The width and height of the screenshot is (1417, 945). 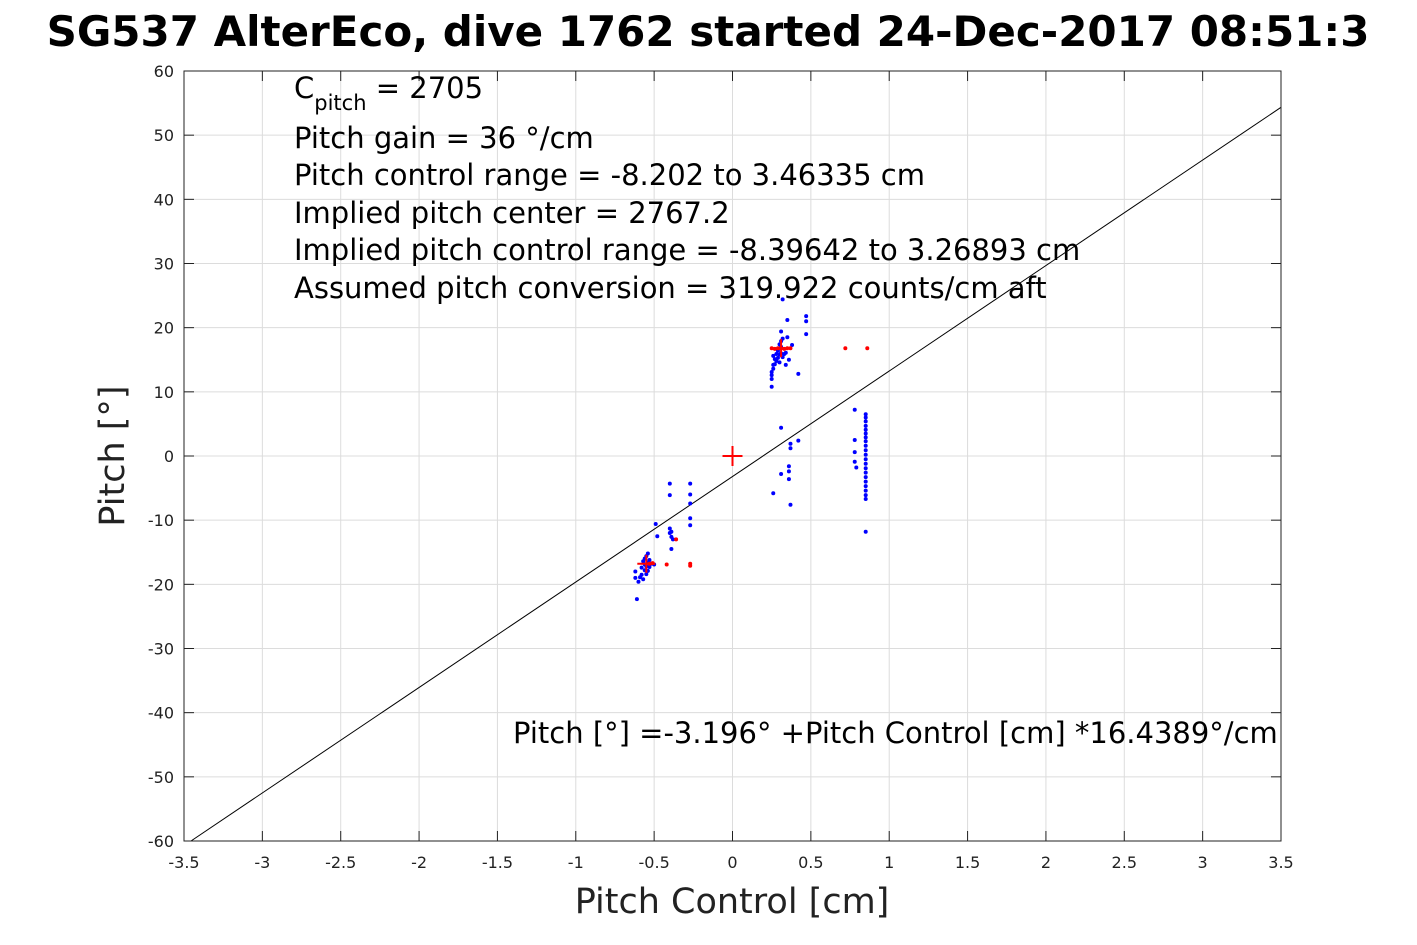 What do you see at coordinates (164, 71) in the screenshot?
I see `y-tick-label: 60` at bounding box center [164, 71].